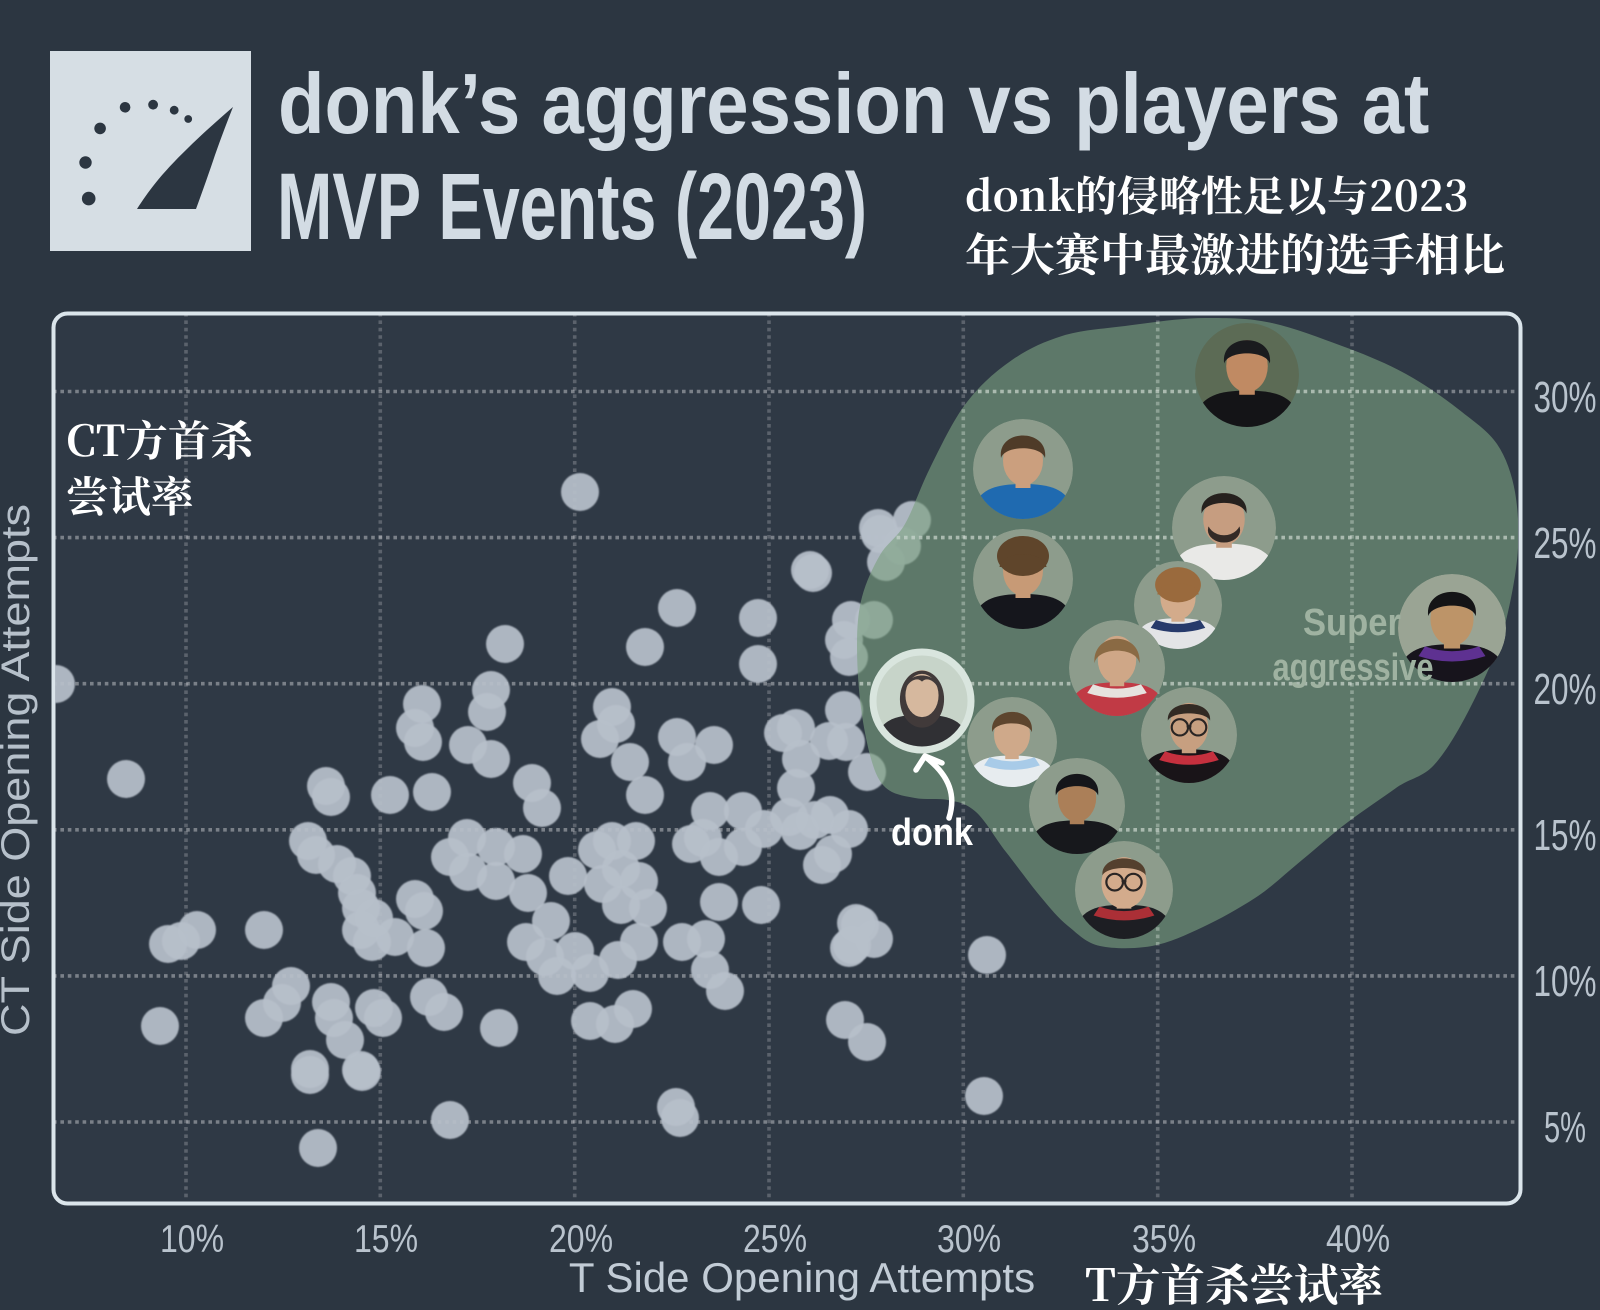  What do you see at coordinates (1358, 1239) in the screenshot?
I see `svg-text: 40%` at bounding box center [1358, 1239].